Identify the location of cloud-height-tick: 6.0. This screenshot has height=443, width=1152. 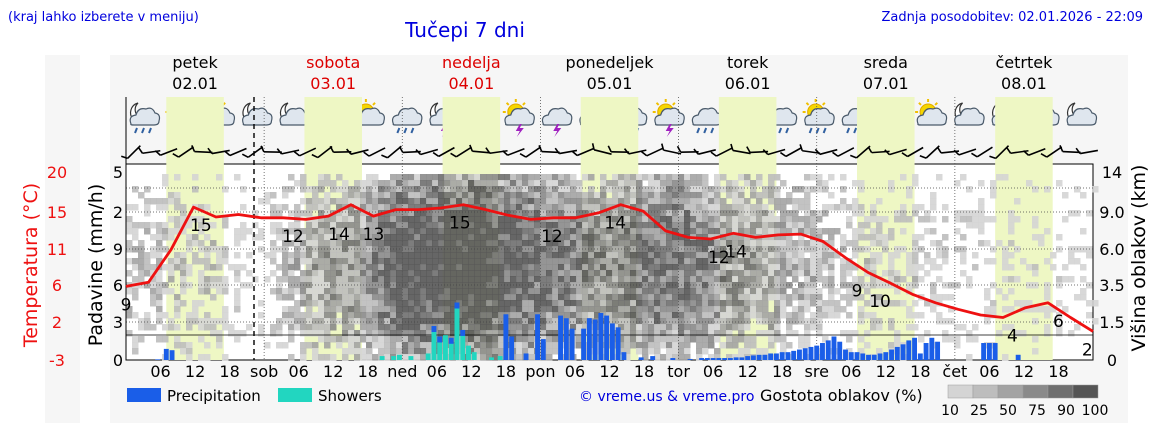
(1111, 249).